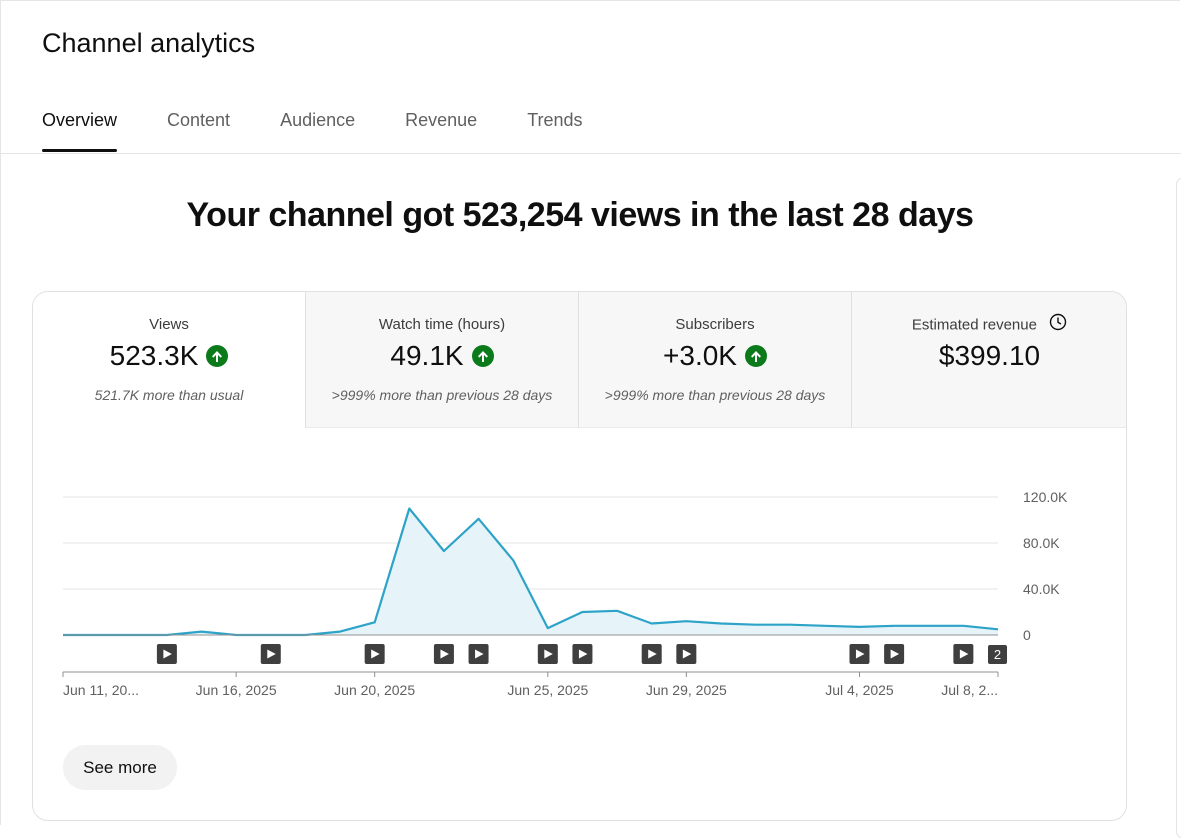  What do you see at coordinates (1027, 635) in the screenshot?
I see `y-tick-label: 0` at bounding box center [1027, 635].